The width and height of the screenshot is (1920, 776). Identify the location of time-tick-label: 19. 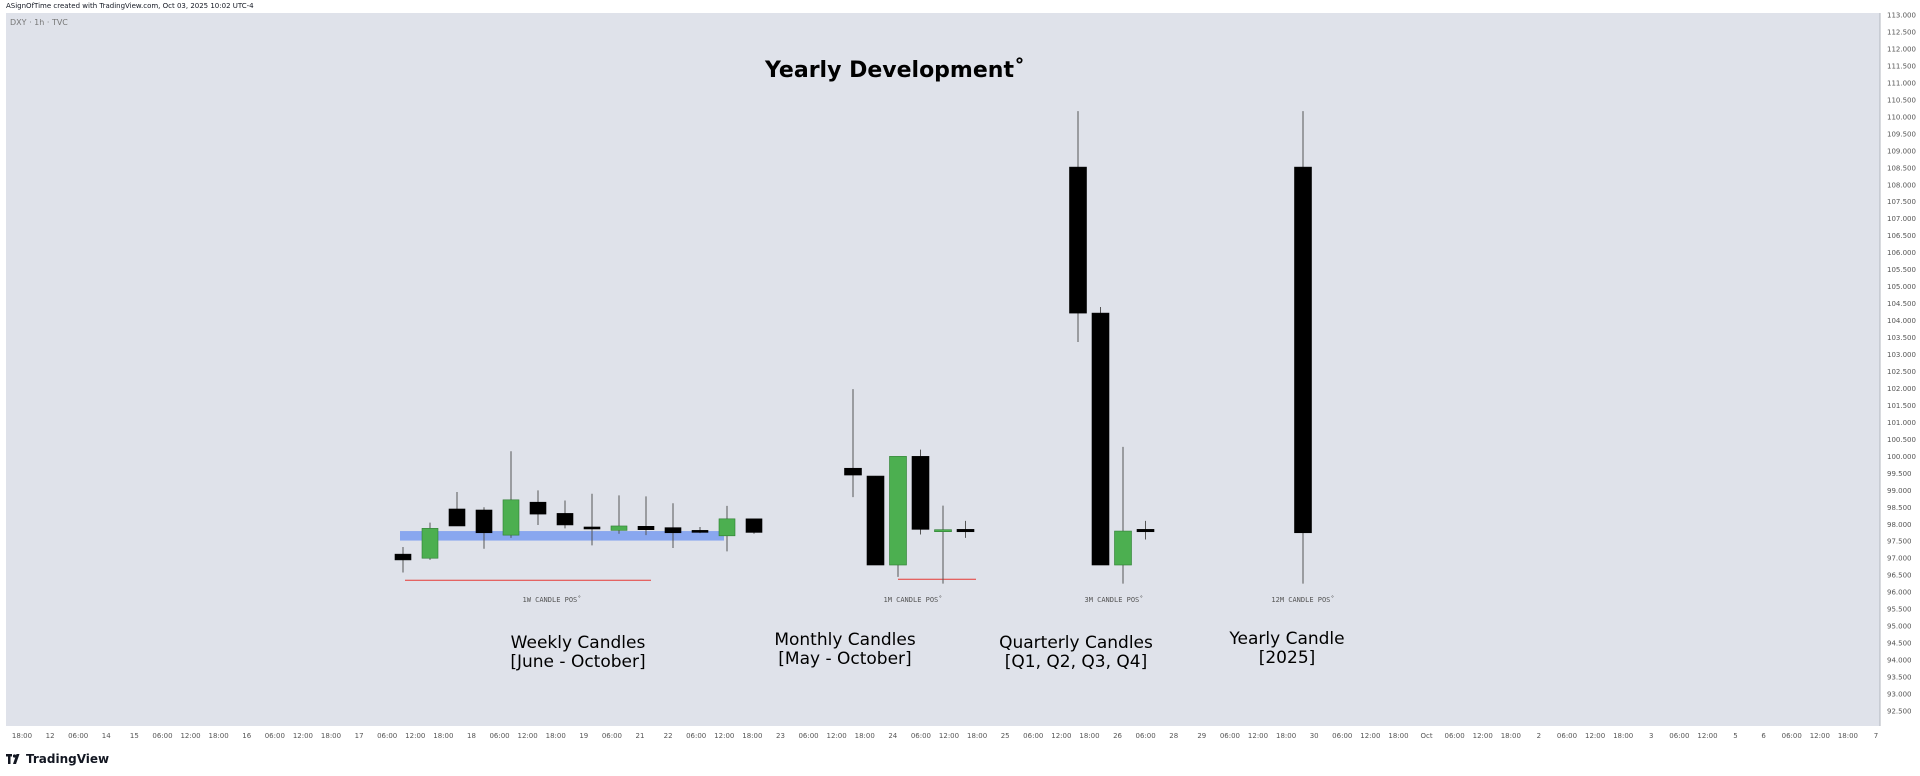
(583, 736).